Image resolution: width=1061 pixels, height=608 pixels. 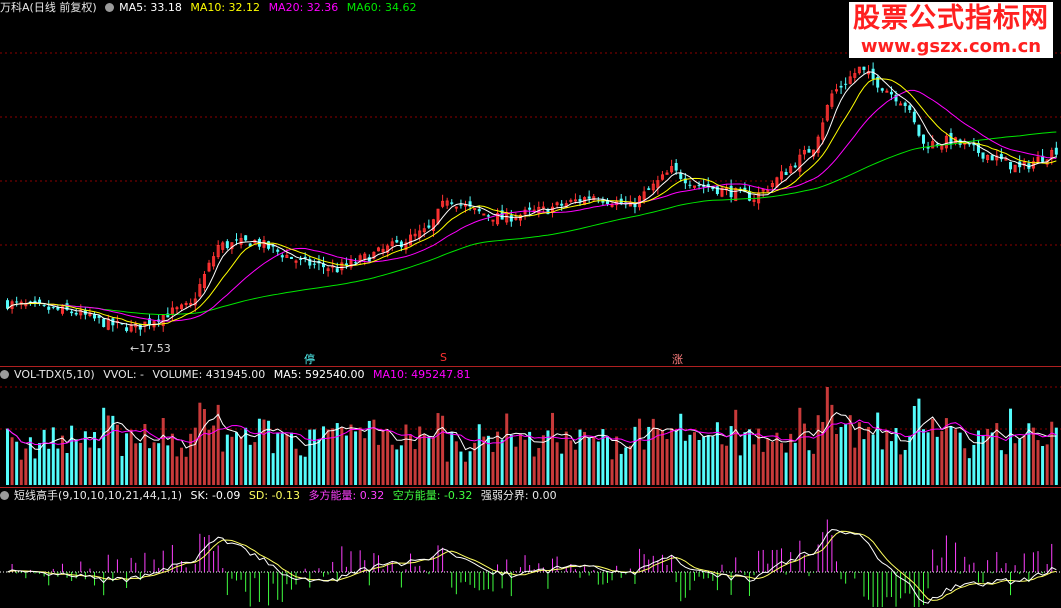 I want to click on volume-settings-icon, so click(x=4, y=374).